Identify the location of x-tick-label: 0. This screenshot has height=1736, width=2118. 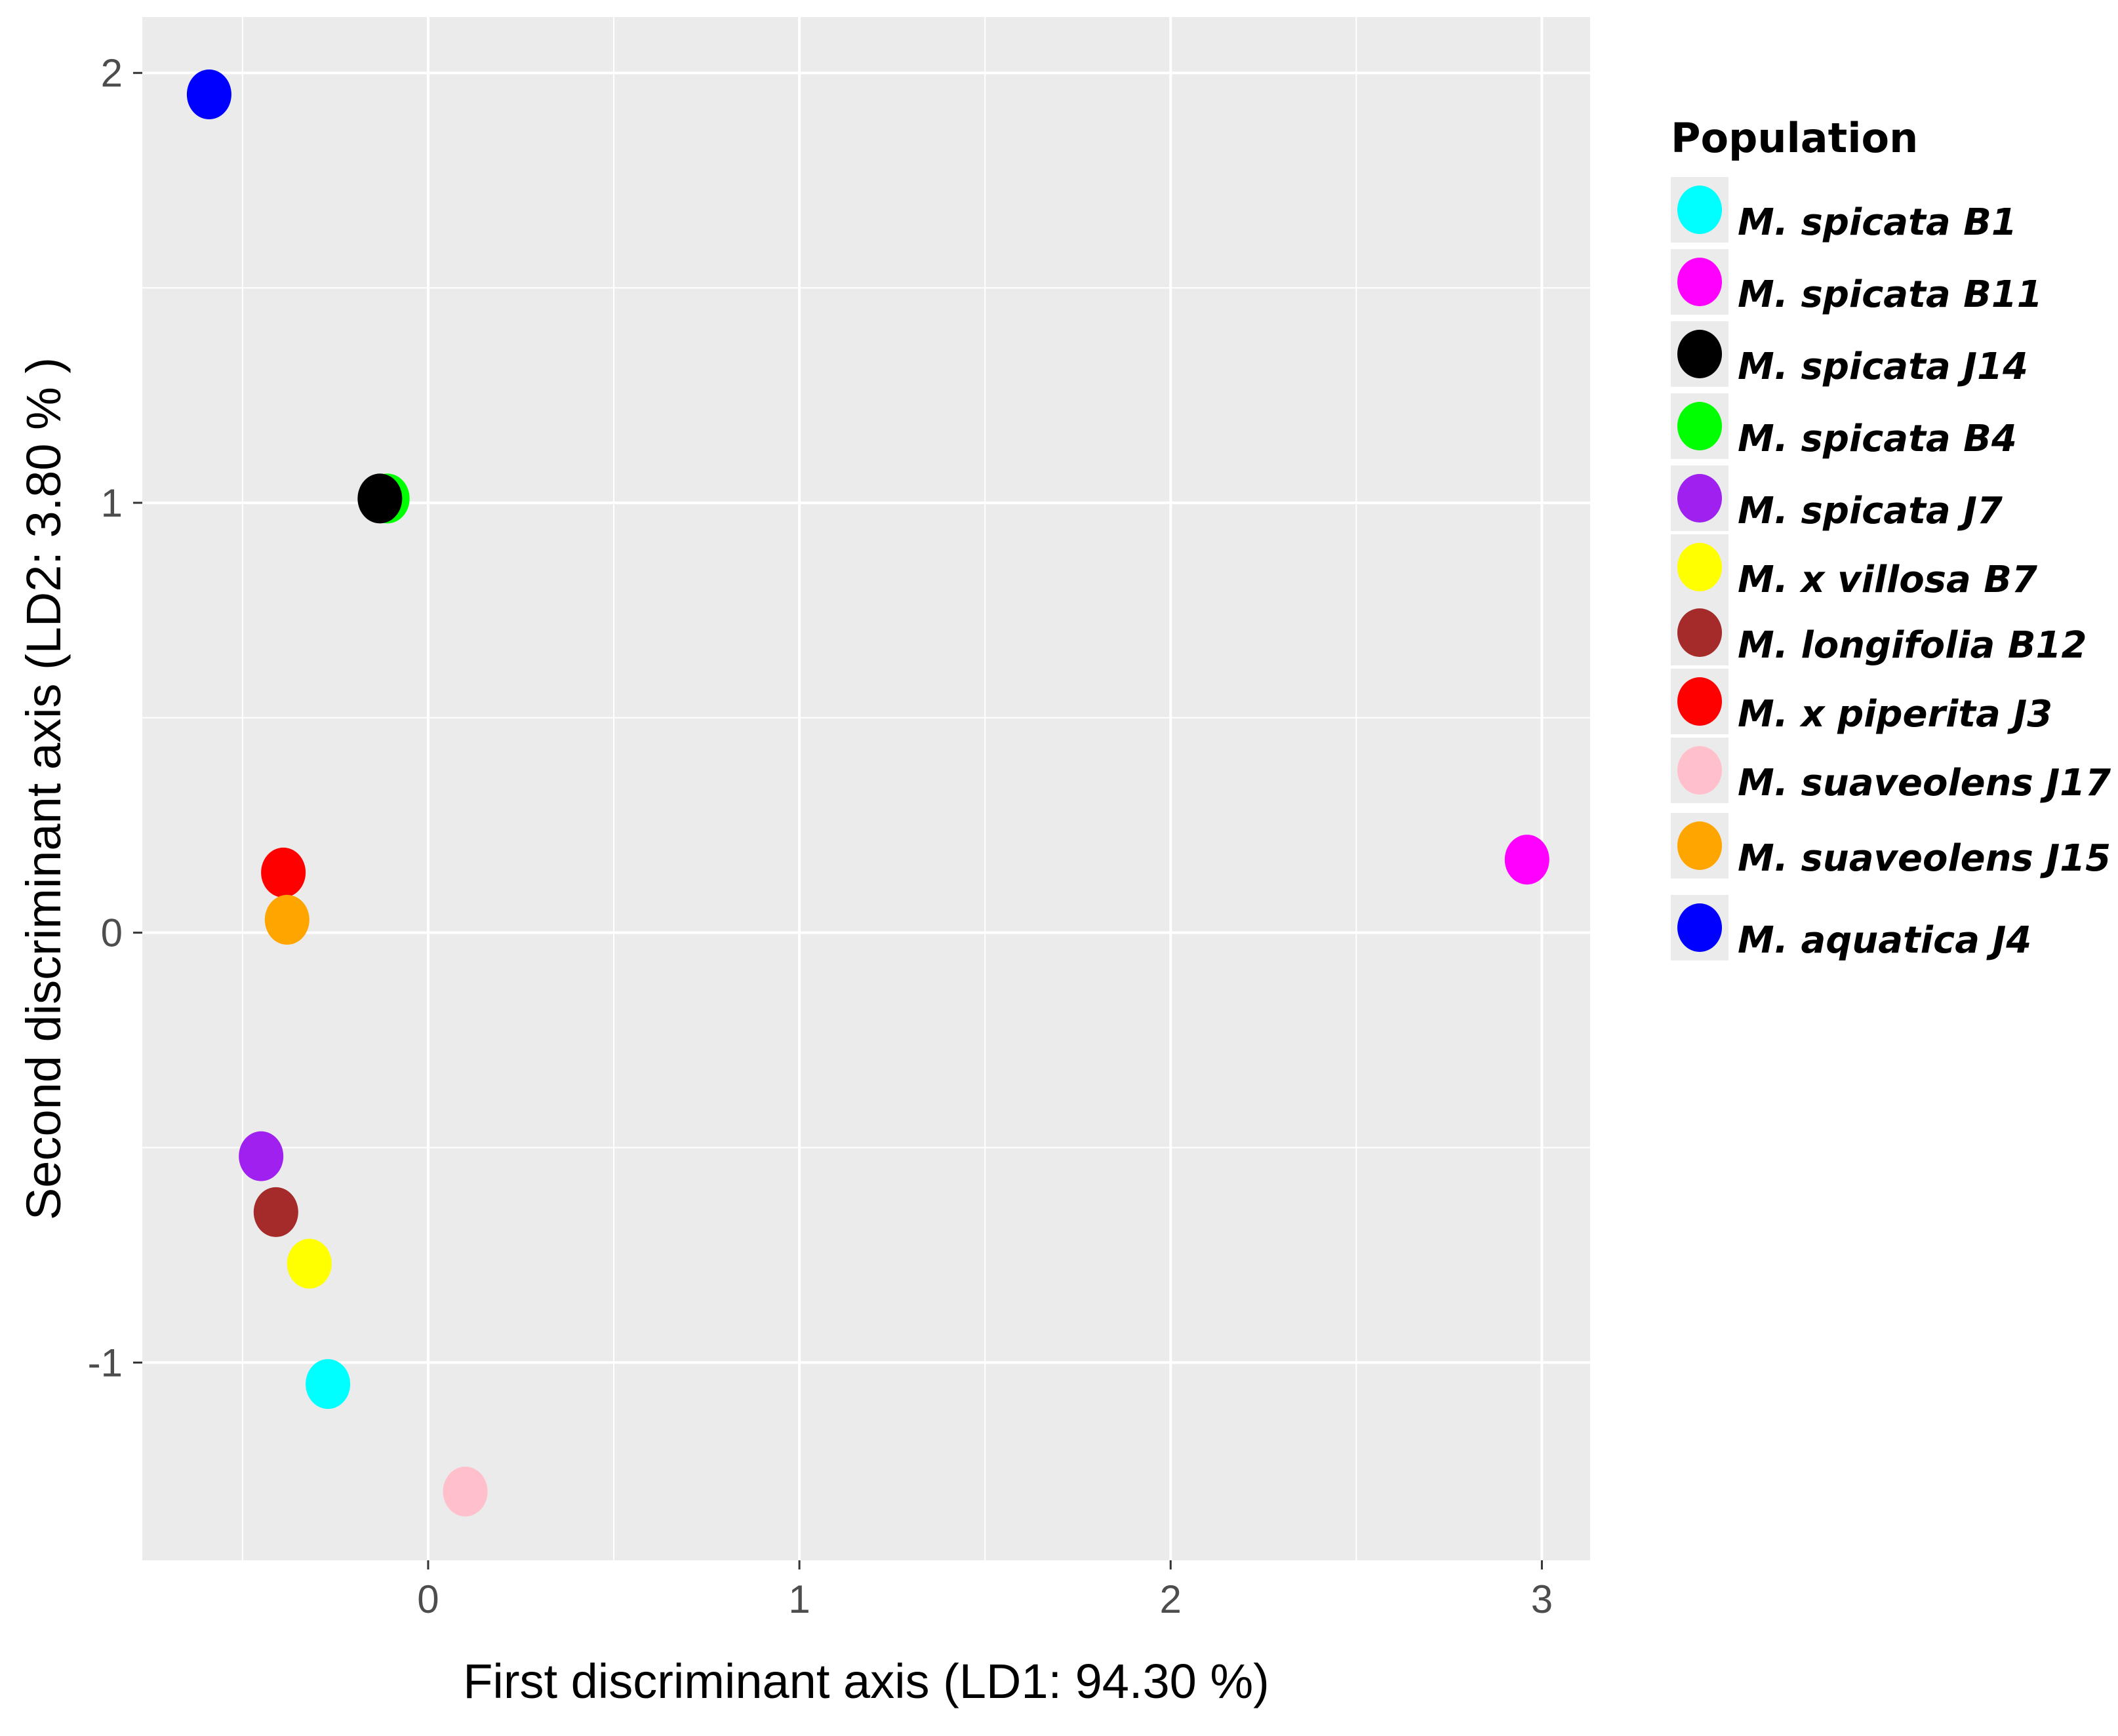
(428, 1599).